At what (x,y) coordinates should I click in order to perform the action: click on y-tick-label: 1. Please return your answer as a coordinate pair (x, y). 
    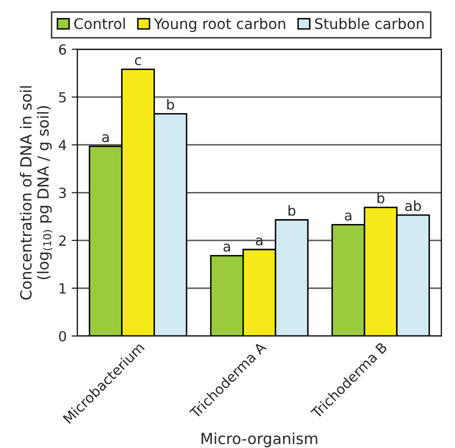
    Looking at the image, I should click on (63, 288).